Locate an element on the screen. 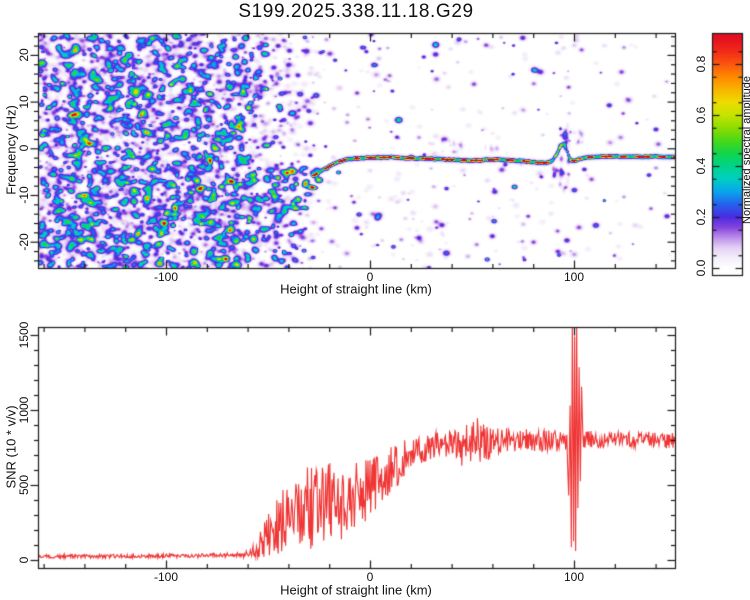 Image resolution: width=750 pixels, height=600 pixels. colorbar-tick-label: 0.4 is located at coordinates (701, 166).